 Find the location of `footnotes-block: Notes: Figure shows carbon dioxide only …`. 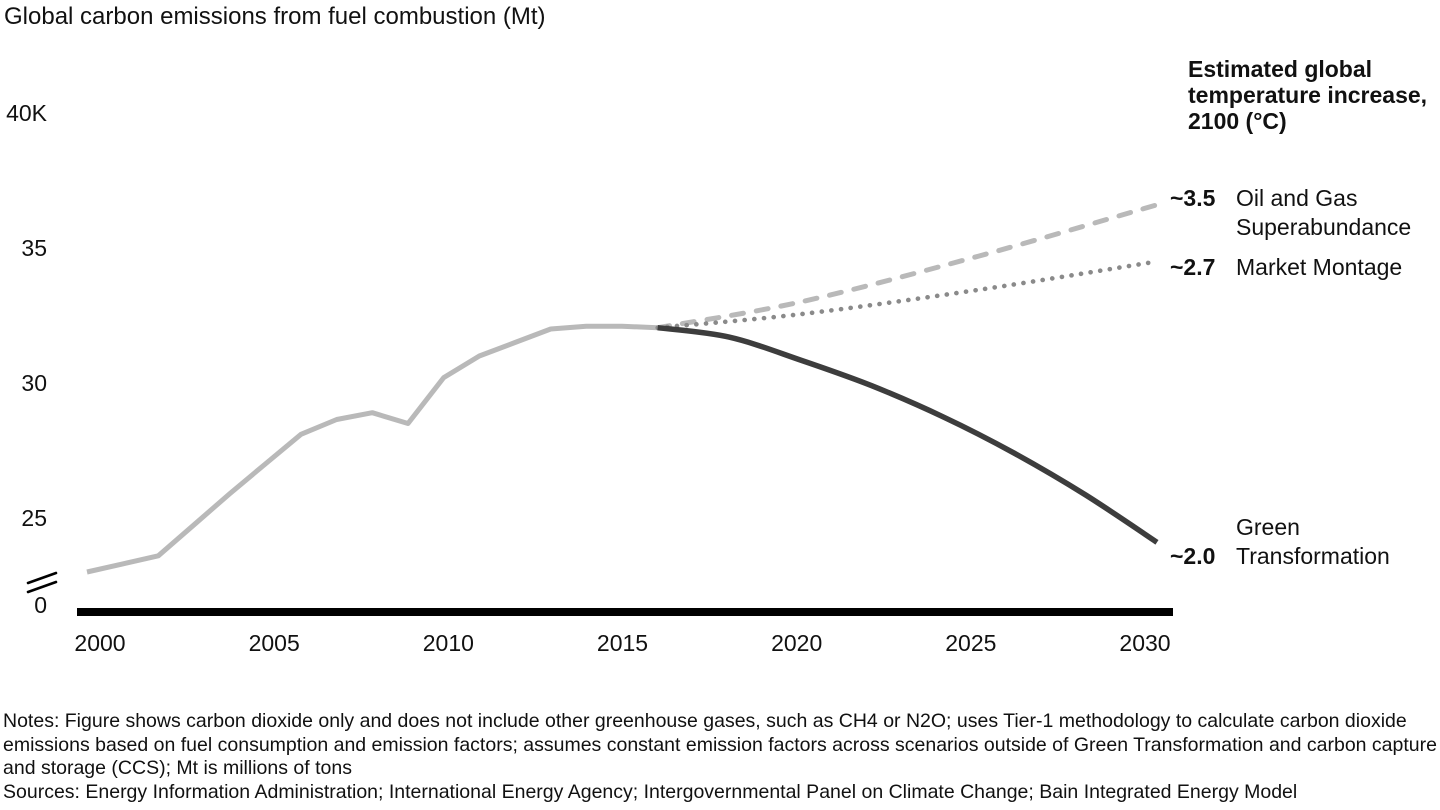

footnotes-block: Notes: Figure shows carbon dioxide only … is located at coordinates (720, 757).